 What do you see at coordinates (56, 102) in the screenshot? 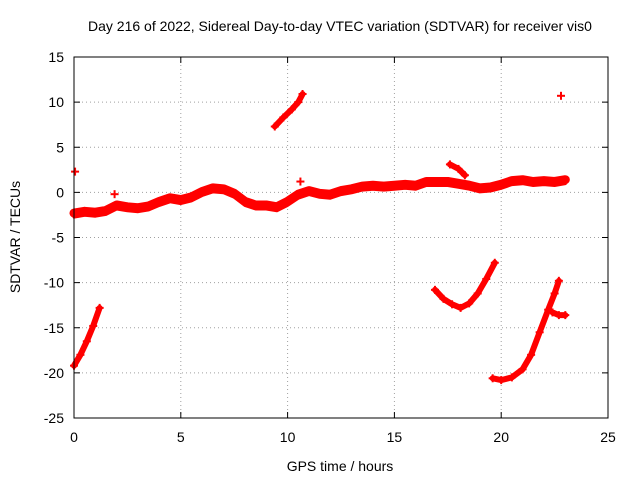
I see `y-tick-label-10: 10` at bounding box center [56, 102].